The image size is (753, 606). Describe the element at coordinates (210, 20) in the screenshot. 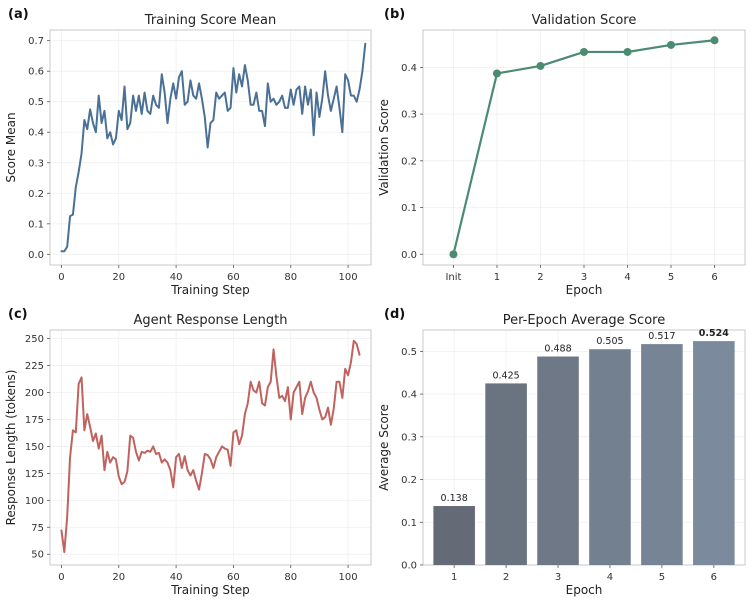

I see `chart-title: Training Score Mean` at that location.